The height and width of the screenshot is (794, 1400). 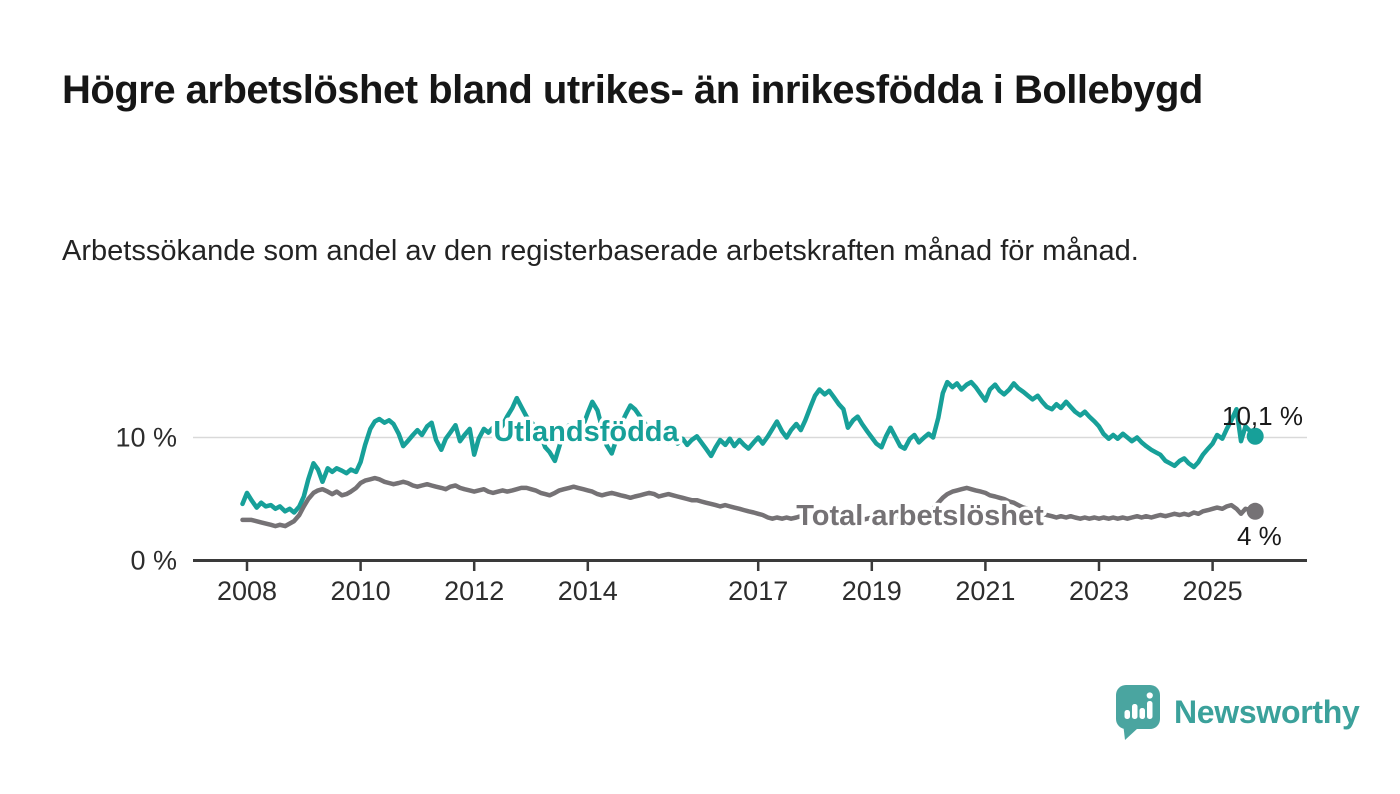 What do you see at coordinates (1267, 711) in the screenshot?
I see `newsworthy-logo-text: Newsworthy` at bounding box center [1267, 711].